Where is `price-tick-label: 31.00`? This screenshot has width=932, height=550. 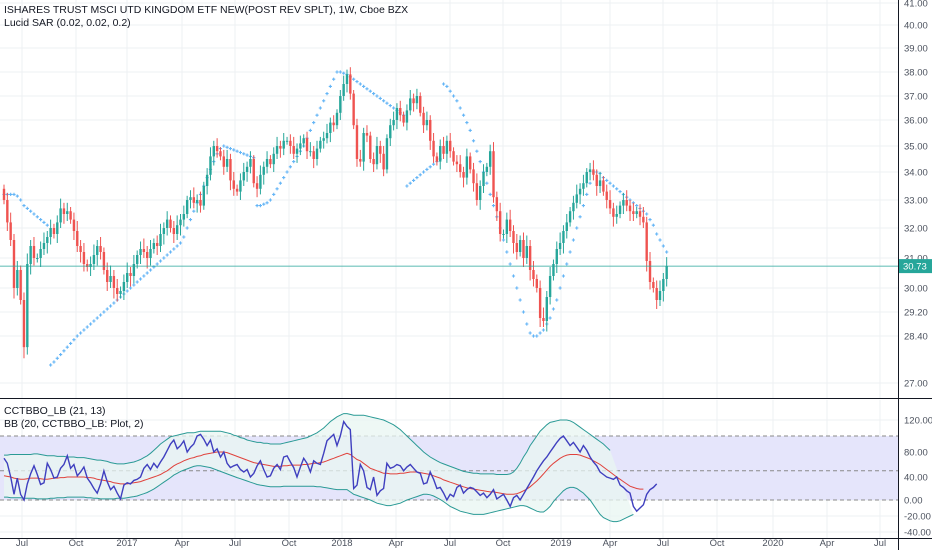
price-tick-label: 31.00 is located at coordinates (916, 259).